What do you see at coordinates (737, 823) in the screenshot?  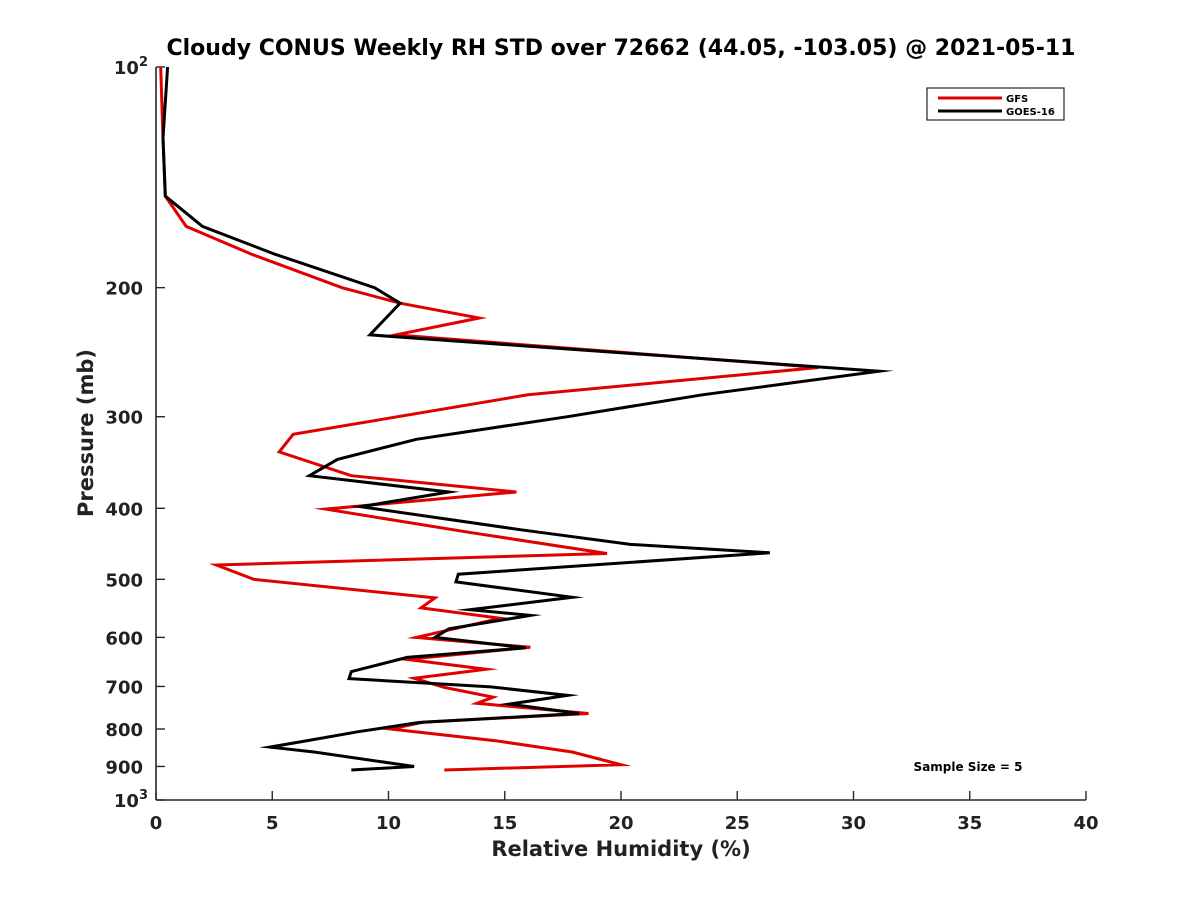 I see `x-tick-label: 25` at bounding box center [737, 823].